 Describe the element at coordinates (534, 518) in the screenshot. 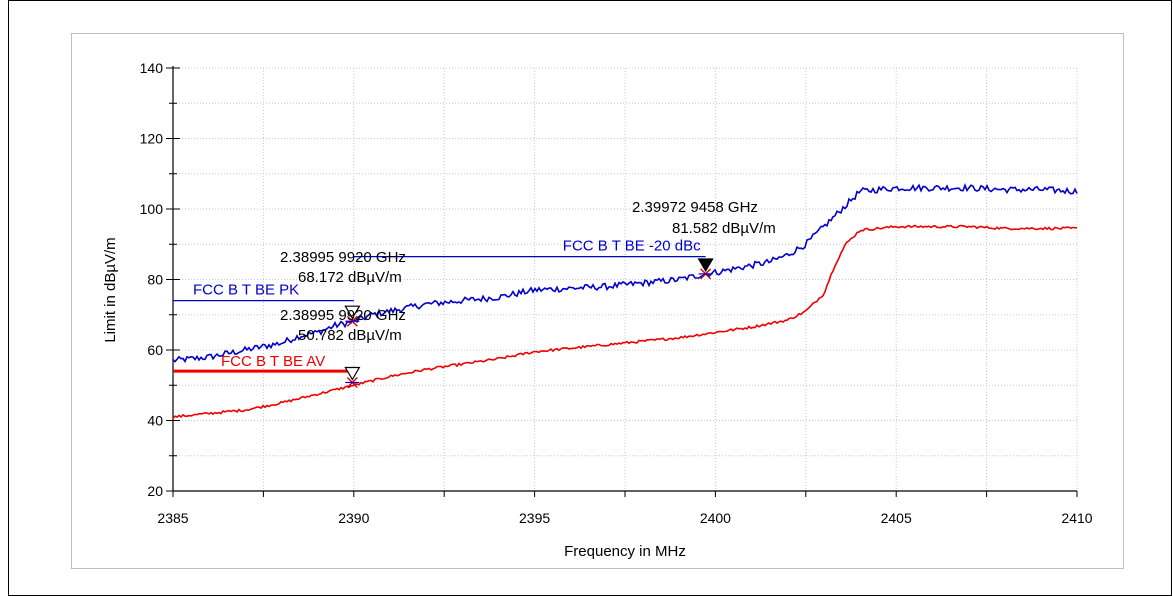

I see `x-tick-label: 2395` at that location.